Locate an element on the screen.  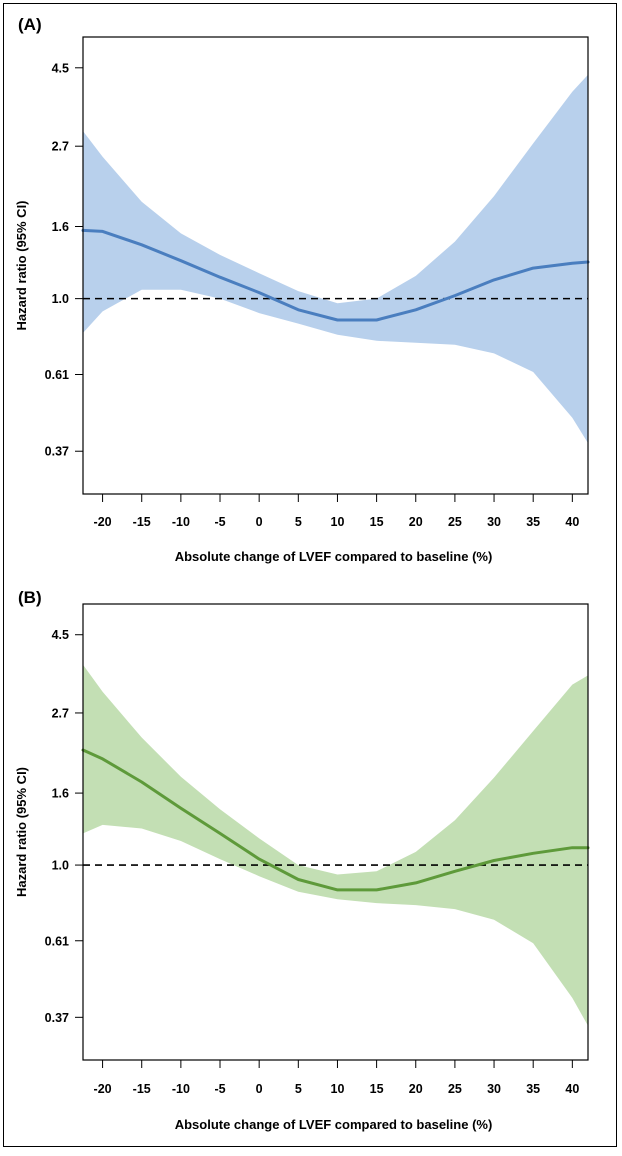
chart-b-x-tick-label: -5 is located at coordinates (219, 1089).